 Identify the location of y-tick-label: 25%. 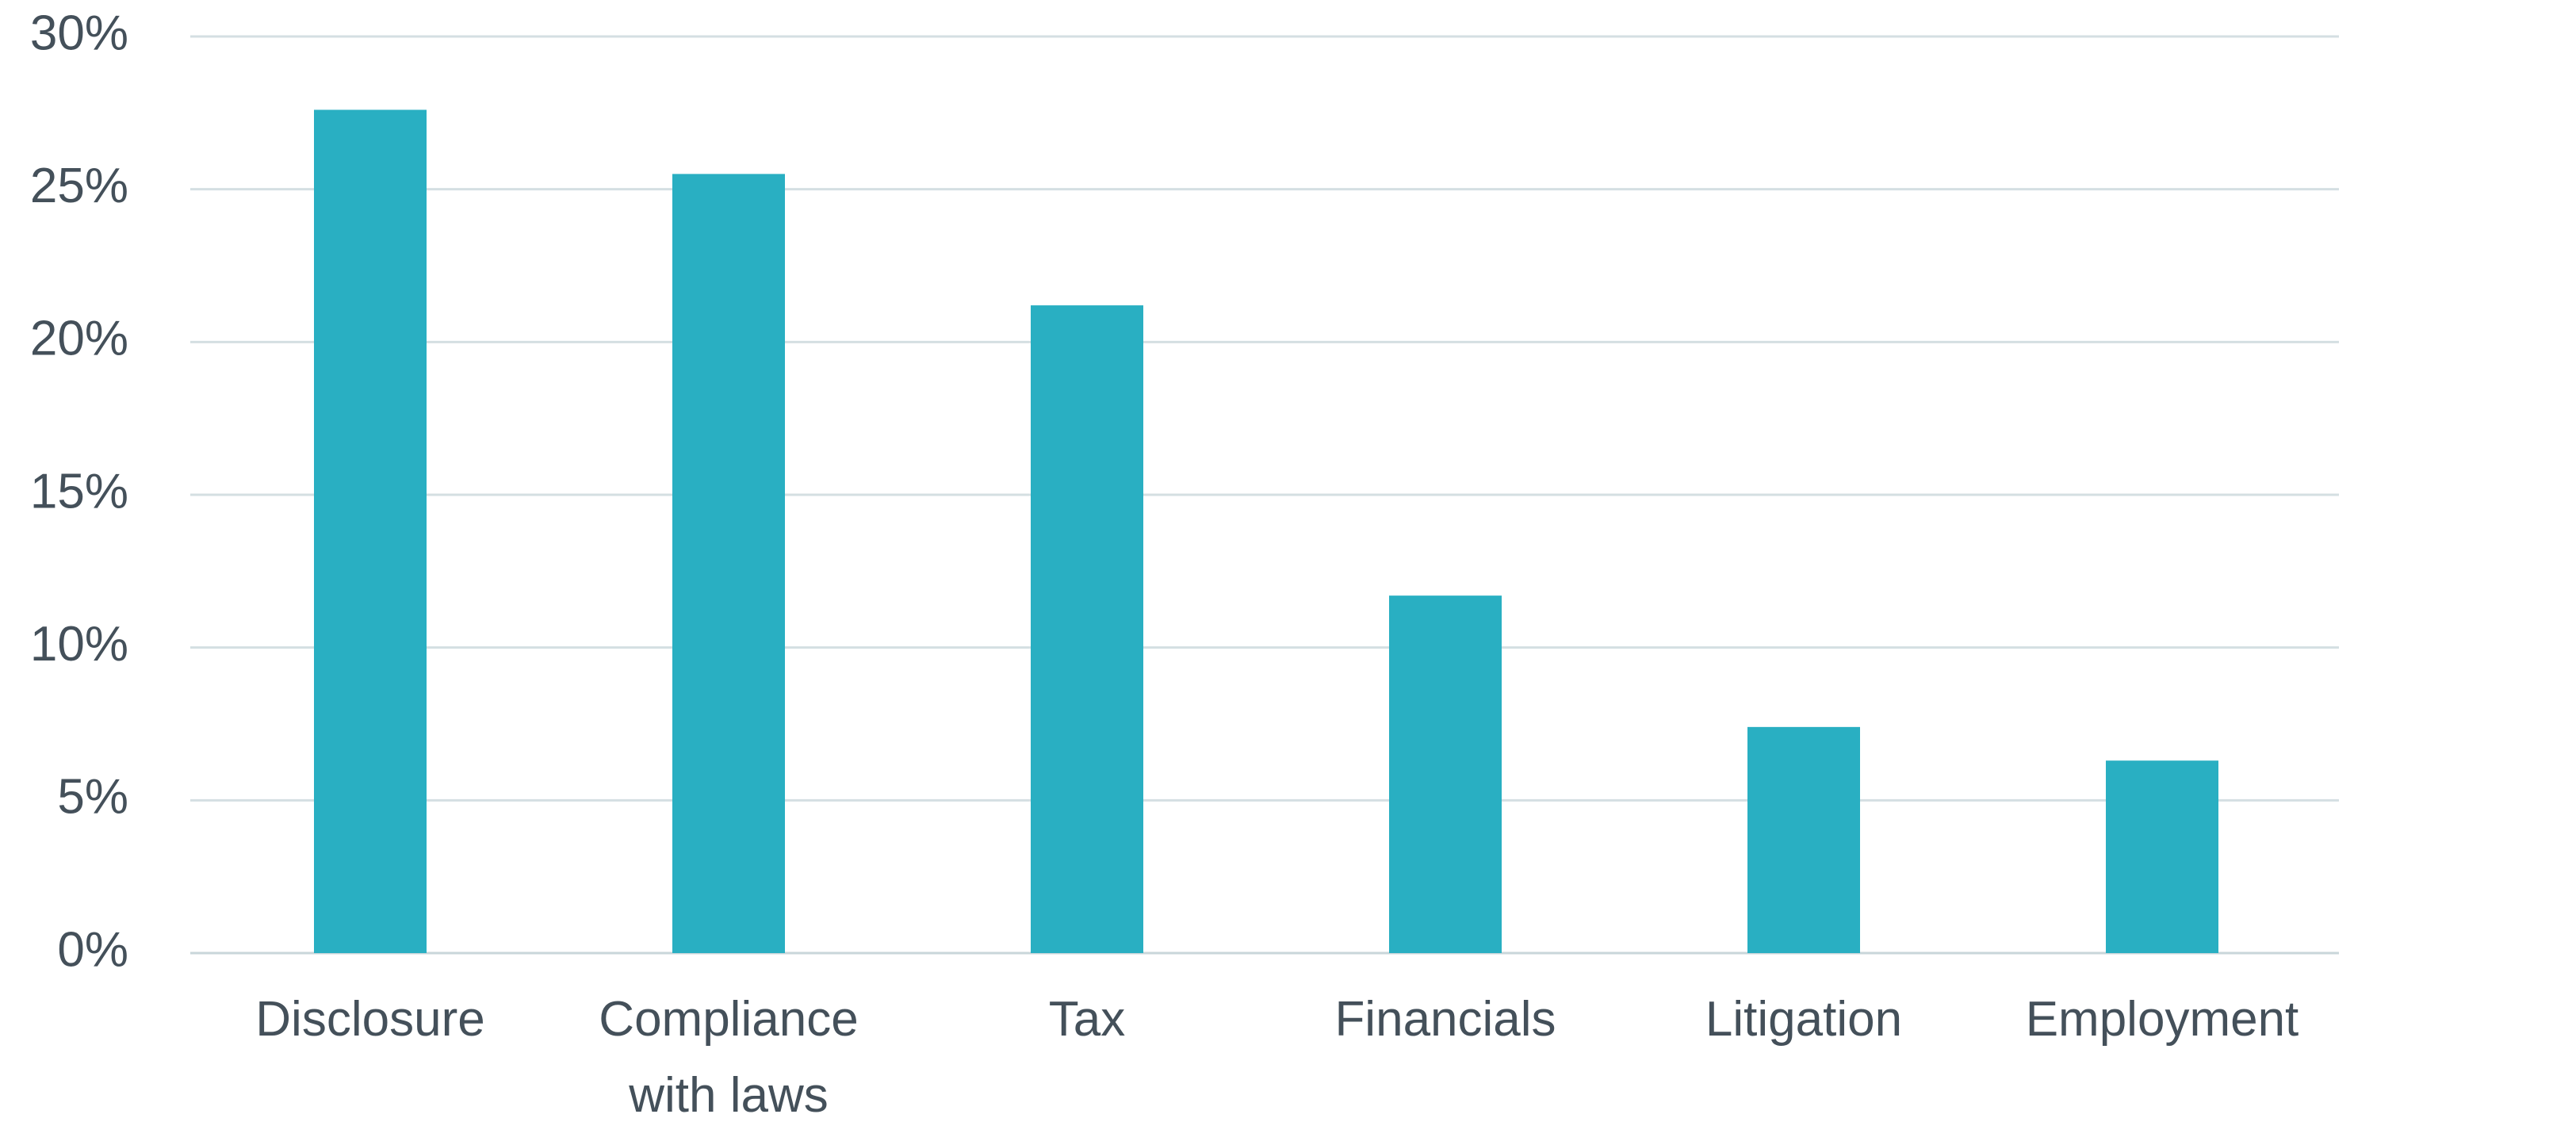
(79, 186).